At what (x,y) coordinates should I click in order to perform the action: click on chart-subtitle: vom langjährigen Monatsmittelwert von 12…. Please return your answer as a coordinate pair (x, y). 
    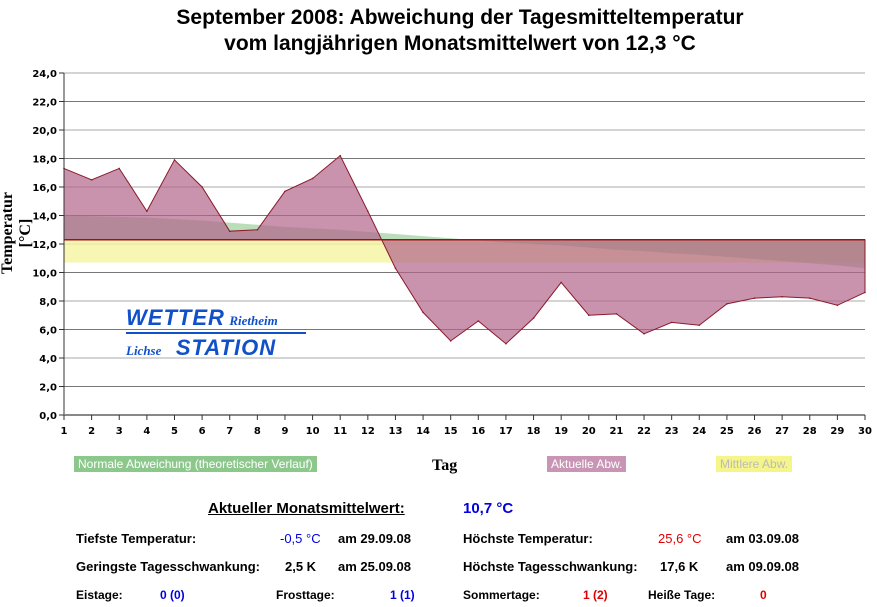
    Looking at the image, I should click on (460, 43).